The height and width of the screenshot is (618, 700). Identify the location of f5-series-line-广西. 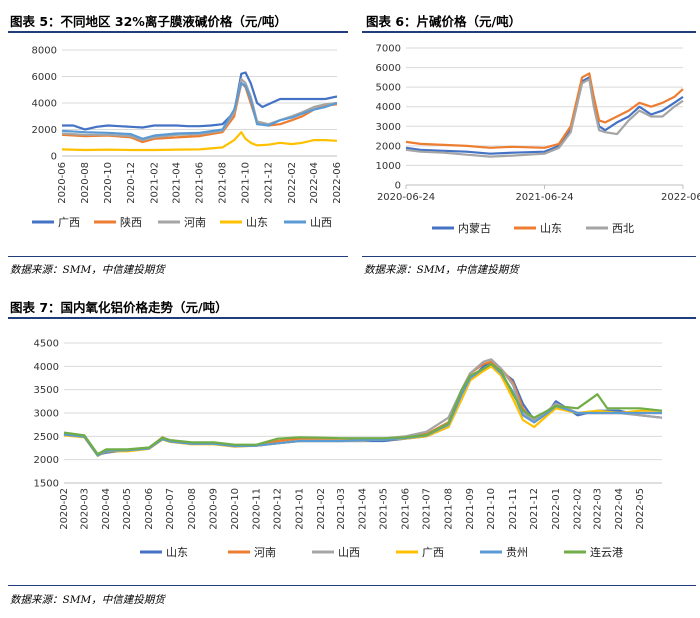
(200, 101).